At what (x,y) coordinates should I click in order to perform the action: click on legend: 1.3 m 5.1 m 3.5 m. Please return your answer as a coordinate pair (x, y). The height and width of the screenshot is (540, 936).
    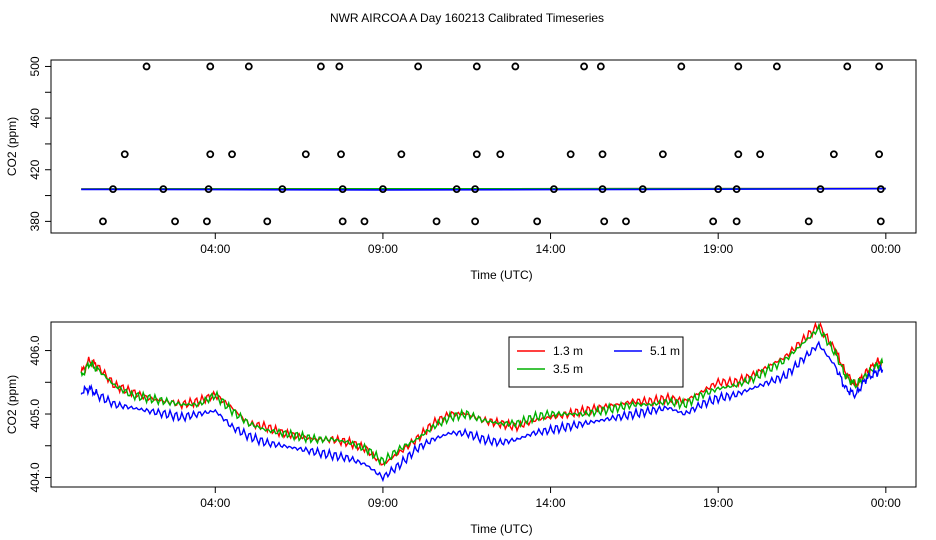
    Looking at the image, I should click on (596, 362).